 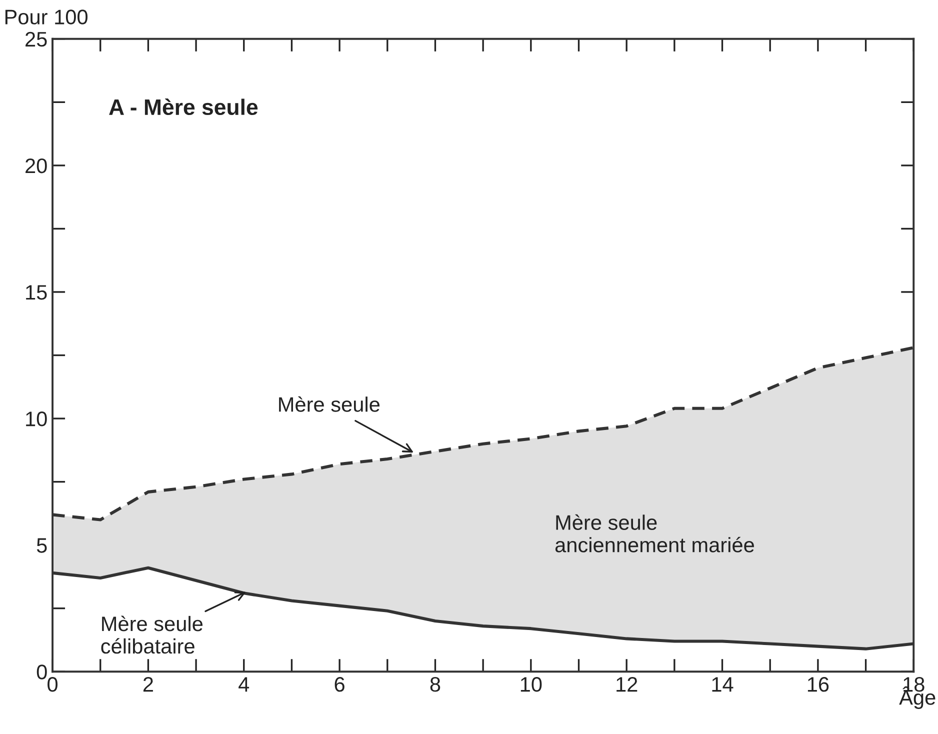 I want to click on annotation: Mère seule célibataire, so click(x=151, y=635).